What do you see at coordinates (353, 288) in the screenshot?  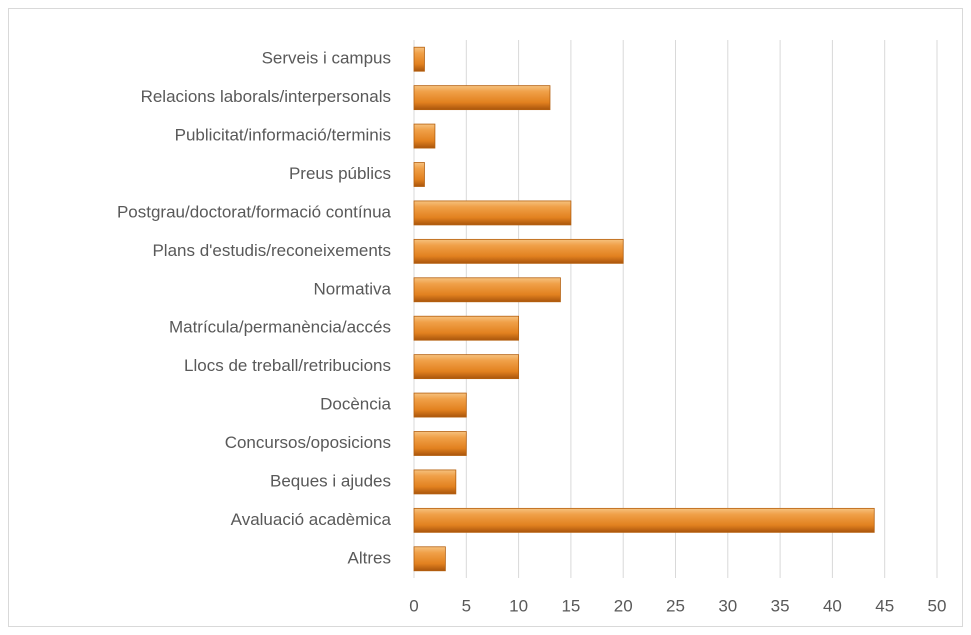 I see `y-tick-label: Normativa` at bounding box center [353, 288].